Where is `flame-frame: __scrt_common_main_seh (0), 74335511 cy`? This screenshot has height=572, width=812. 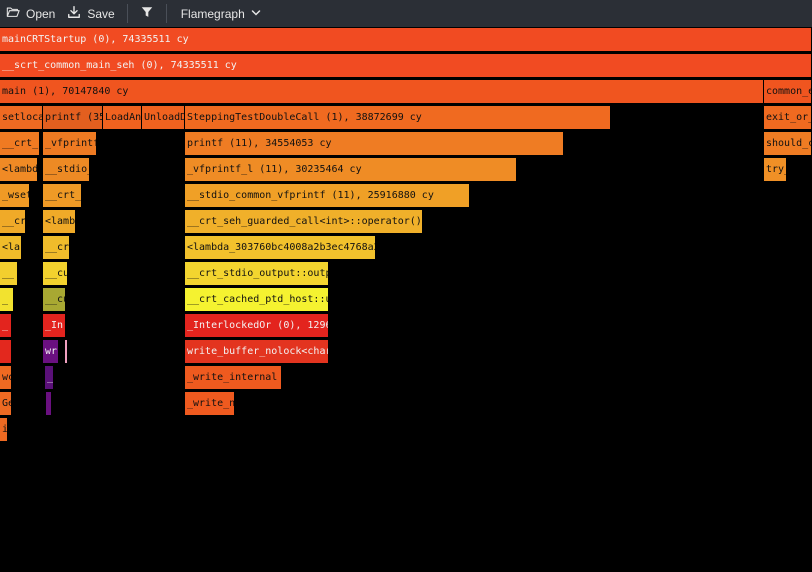 flame-frame: __scrt_common_main_seh (0), 74335511 cy is located at coordinates (406, 66).